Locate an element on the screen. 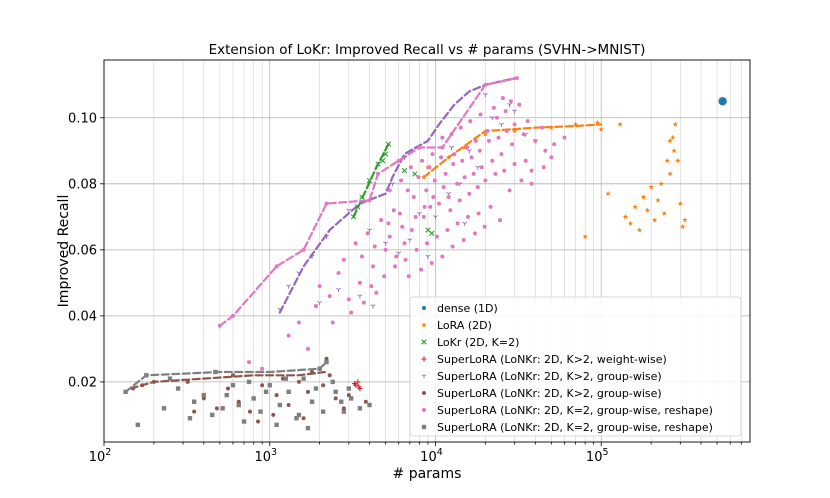 The height and width of the screenshot is (498, 830). y-tick-label: 0.08 is located at coordinates (82, 184).